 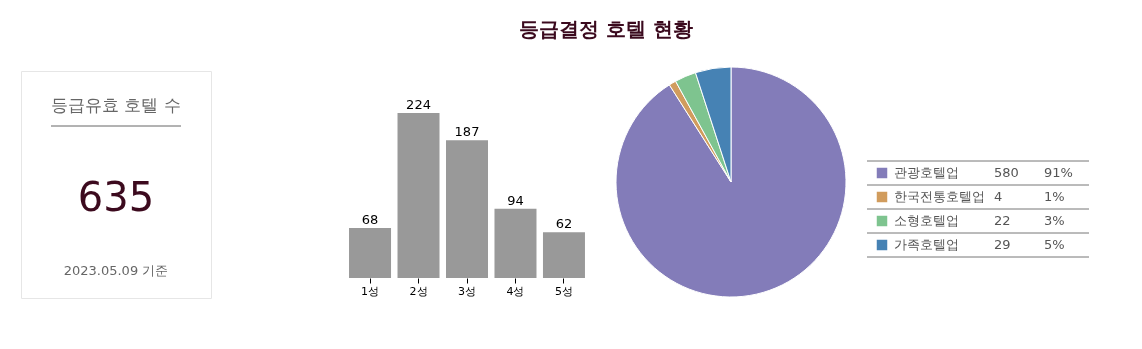 I want to click on pie-slice, so click(x=731, y=182).